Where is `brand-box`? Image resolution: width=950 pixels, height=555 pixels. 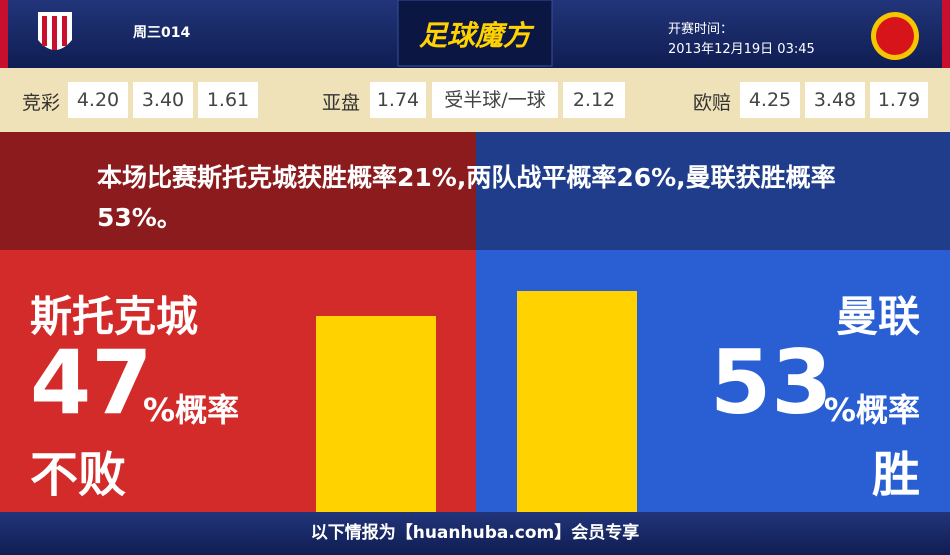
brand-box is located at coordinates (475, 33).